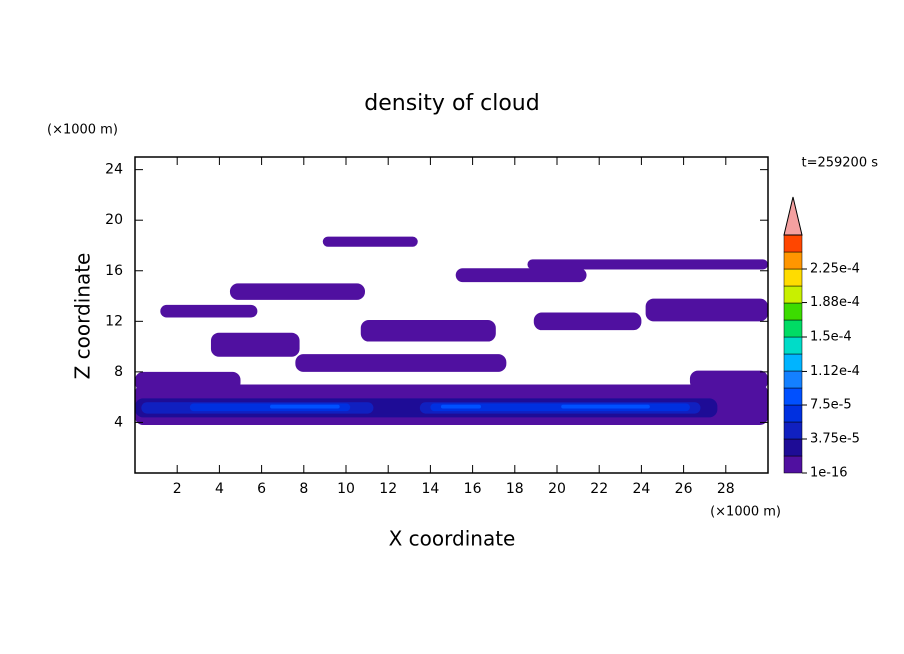 The image size is (904, 654). What do you see at coordinates (114, 321) in the screenshot?
I see `y-tick-label: 12` at bounding box center [114, 321].